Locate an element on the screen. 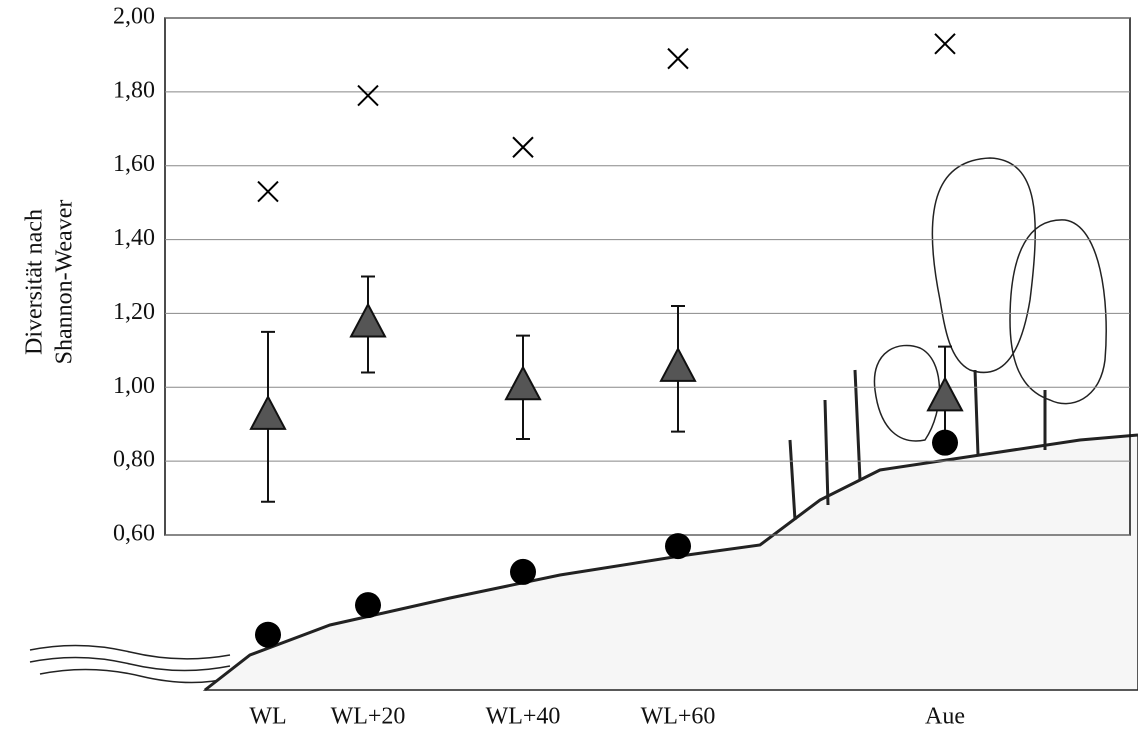 Image resolution: width=1138 pixels, height=736 pixels. x-tick-label: WL is located at coordinates (267, 717).